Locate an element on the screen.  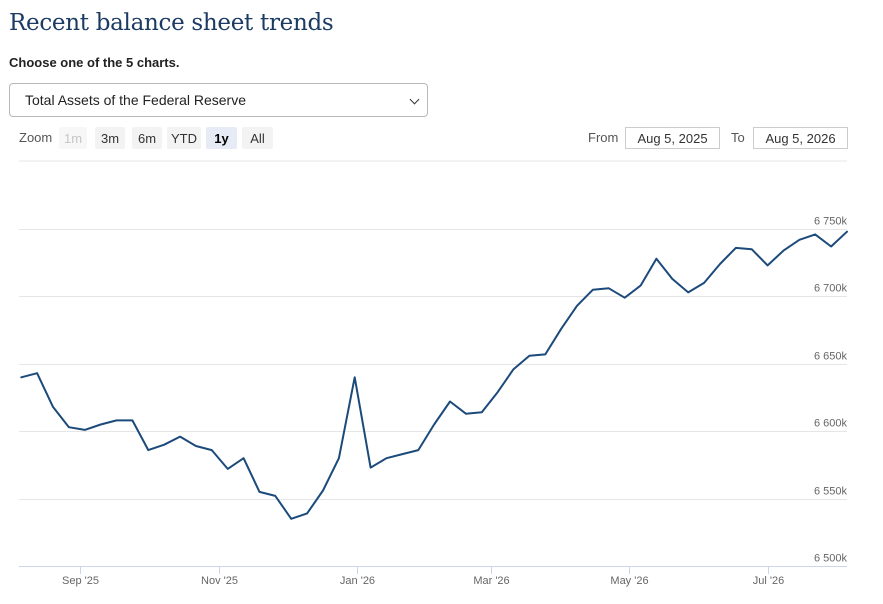
y-tick-label: 6 500k is located at coordinates (831, 559).